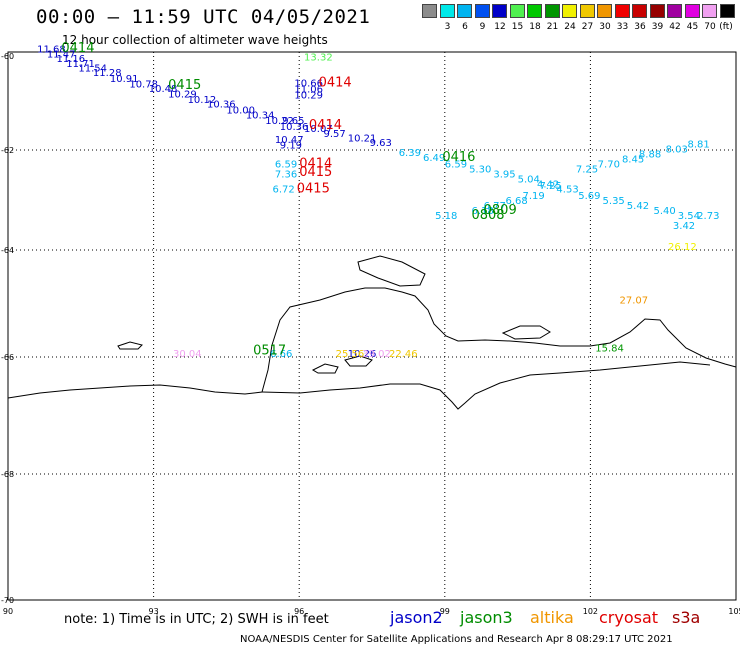 The height and width of the screenshot is (650, 740). Describe the element at coordinates (552, 617) in the screenshot. I see `legend-altika: altika` at that location.